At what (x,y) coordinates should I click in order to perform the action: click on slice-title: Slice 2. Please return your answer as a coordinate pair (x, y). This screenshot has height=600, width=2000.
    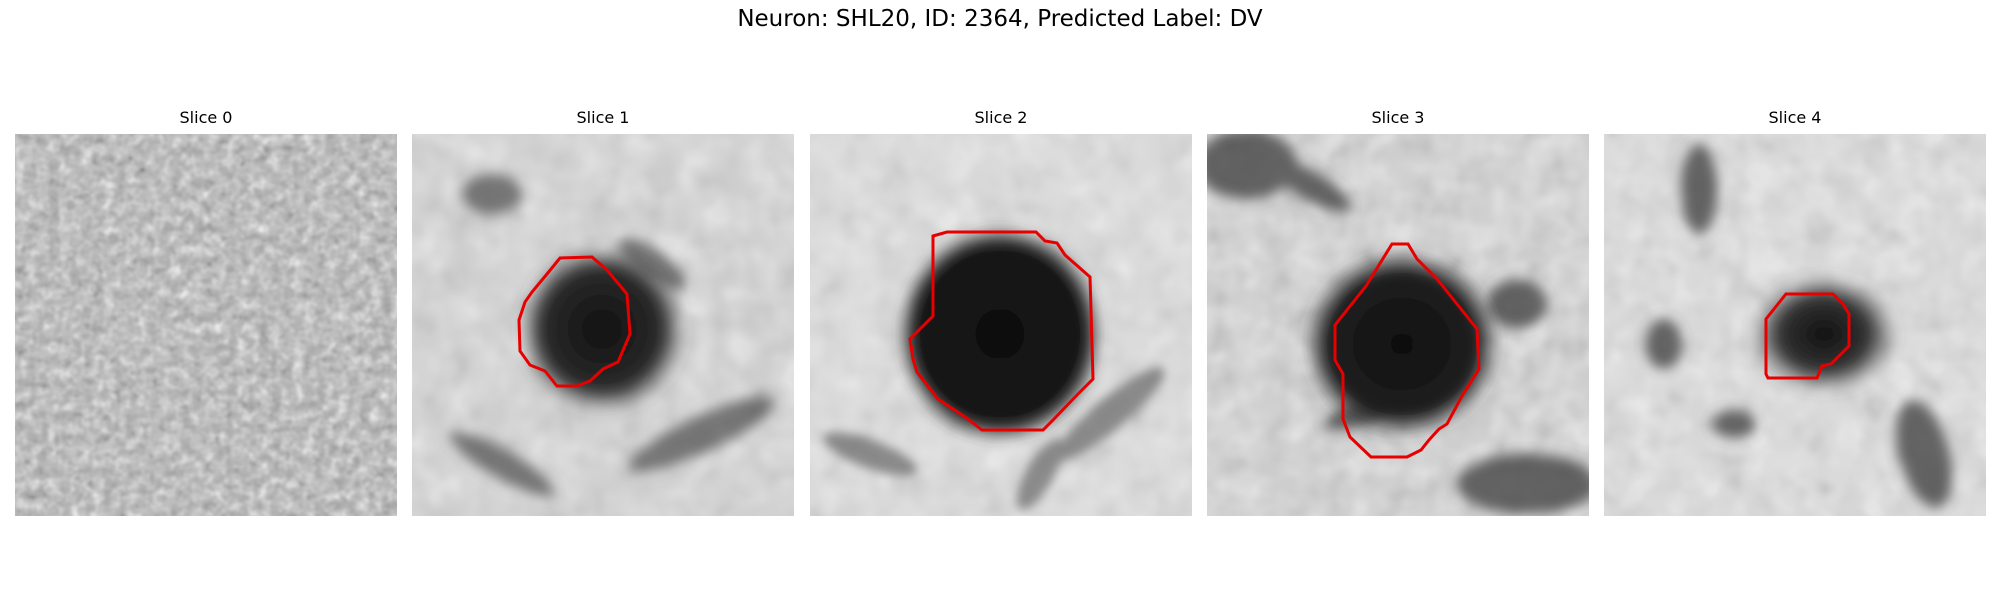
    Looking at the image, I should click on (1001, 117).